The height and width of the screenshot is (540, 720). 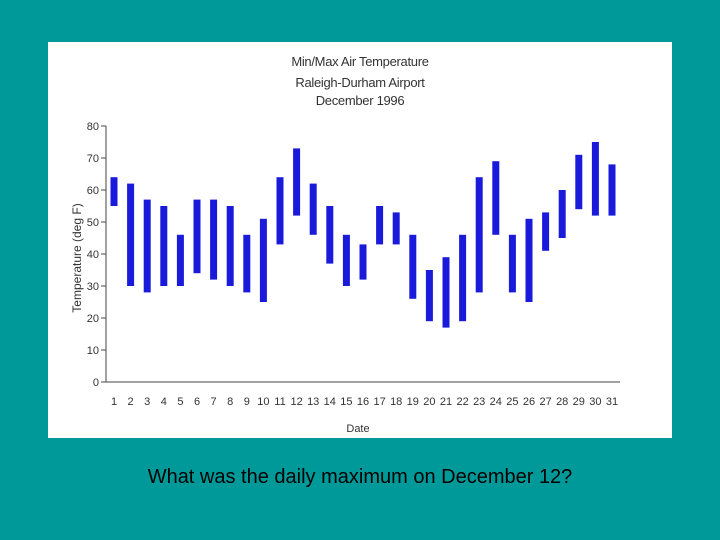 I want to click on chart-title-line-2: Raleigh-Durham Airport, so click(x=360, y=82).